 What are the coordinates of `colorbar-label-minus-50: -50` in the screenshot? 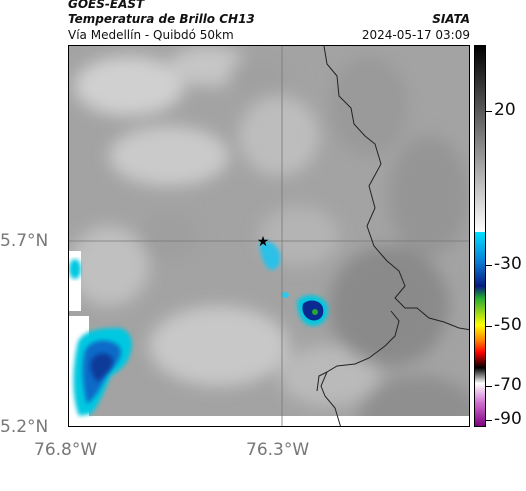 It's located at (508, 325).